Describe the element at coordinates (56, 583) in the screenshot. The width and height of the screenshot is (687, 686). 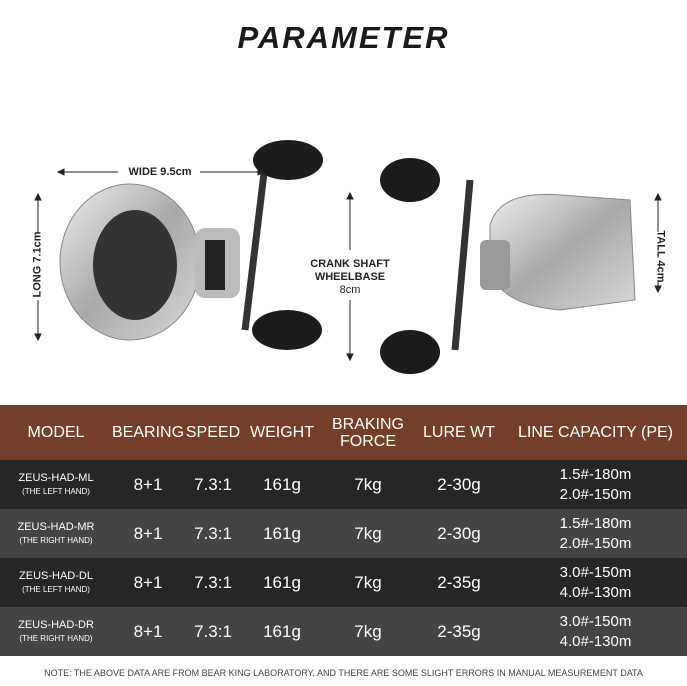
I see `model-cell: ZEUS-HAD-DL (THE LEFT HAND)` at that location.